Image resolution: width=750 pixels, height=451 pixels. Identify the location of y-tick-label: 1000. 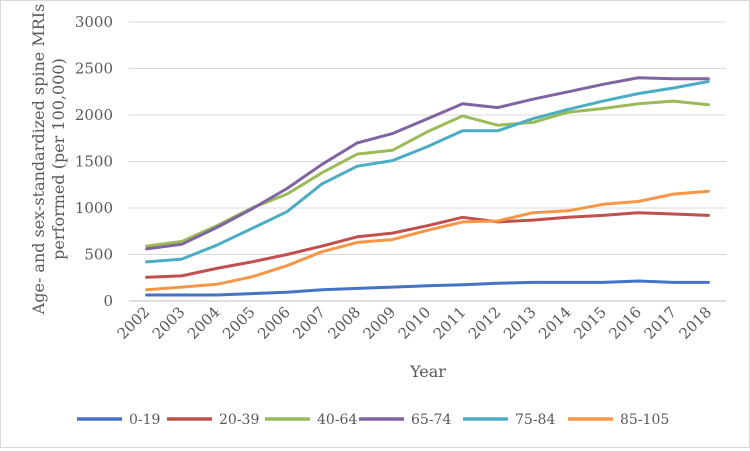
(94, 208).